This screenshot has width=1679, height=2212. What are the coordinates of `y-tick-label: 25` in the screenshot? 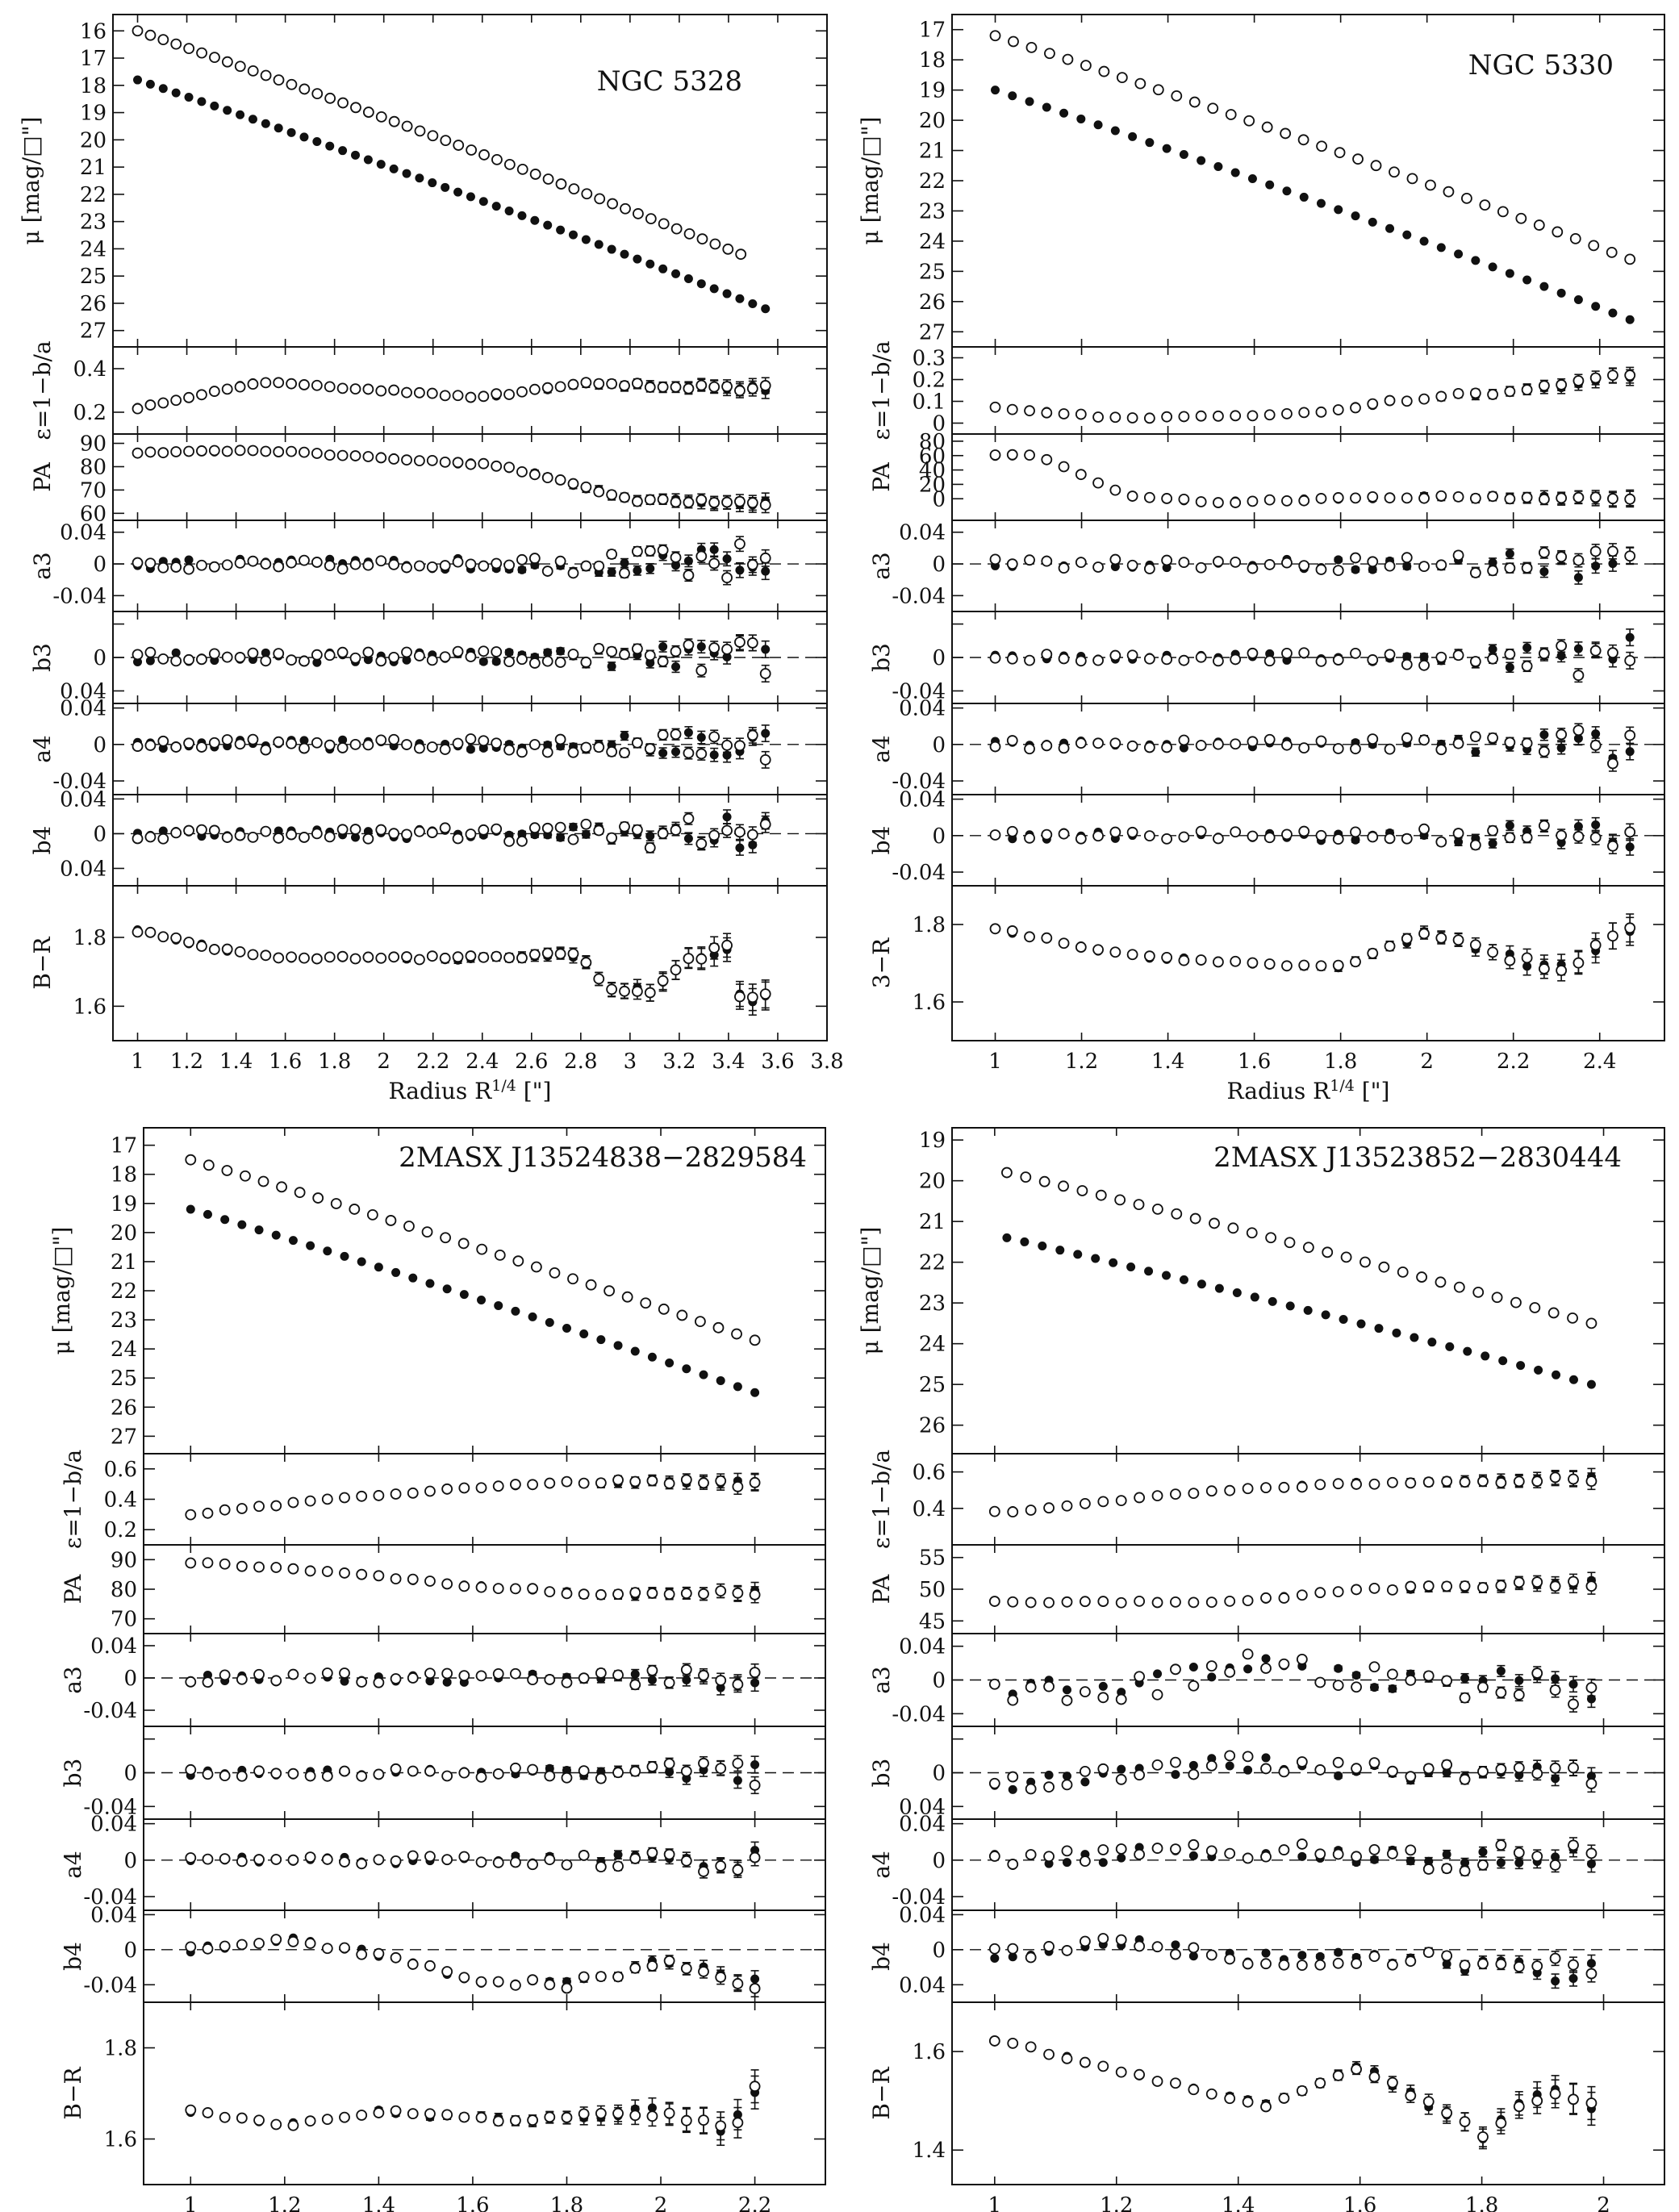 It's located at (93, 277).